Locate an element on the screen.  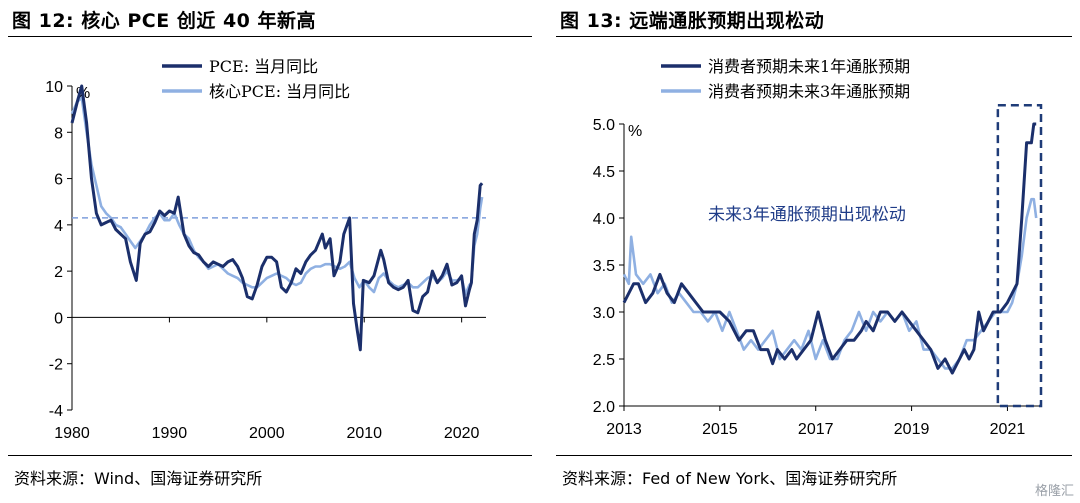
legend-label: 消费者预期未来3年通胀预期 is located at coordinates (809, 91).